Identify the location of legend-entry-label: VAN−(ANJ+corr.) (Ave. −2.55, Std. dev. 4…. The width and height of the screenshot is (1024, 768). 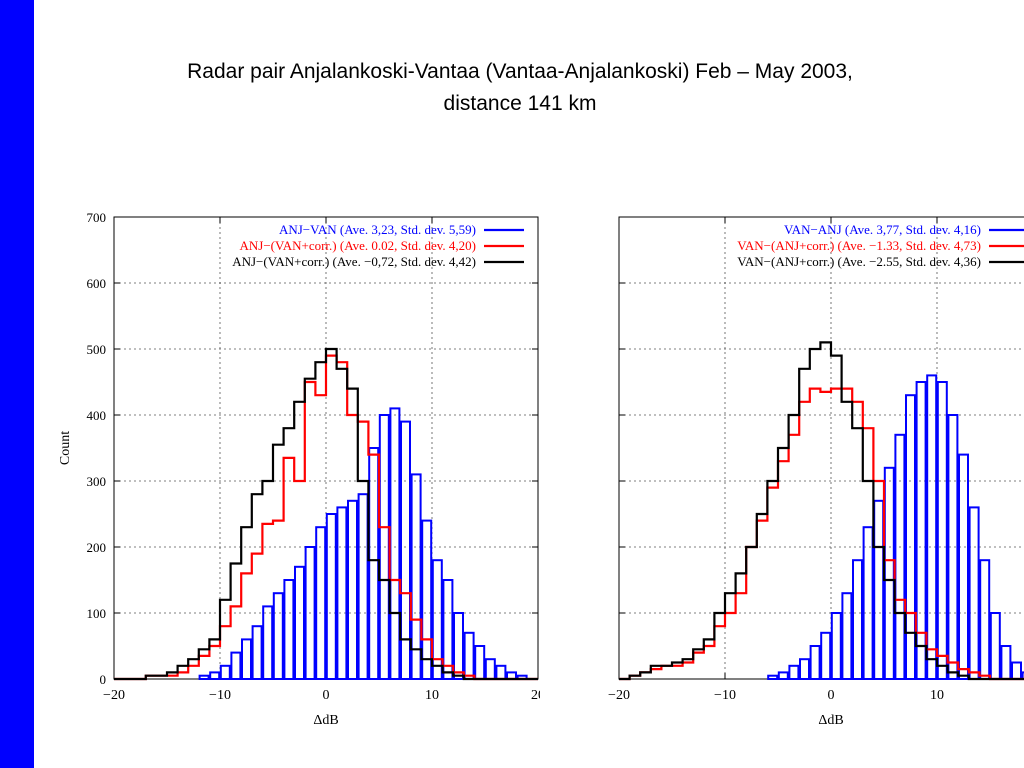
(859, 261).